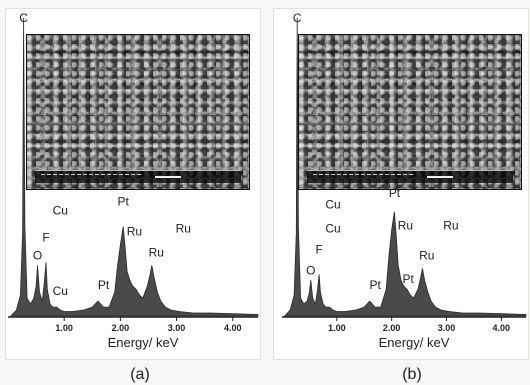 This screenshot has width=530, height=385. Describe the element at coordinates (410, 176) in the screenshot. I see `sem-scalebar-b` at that location.